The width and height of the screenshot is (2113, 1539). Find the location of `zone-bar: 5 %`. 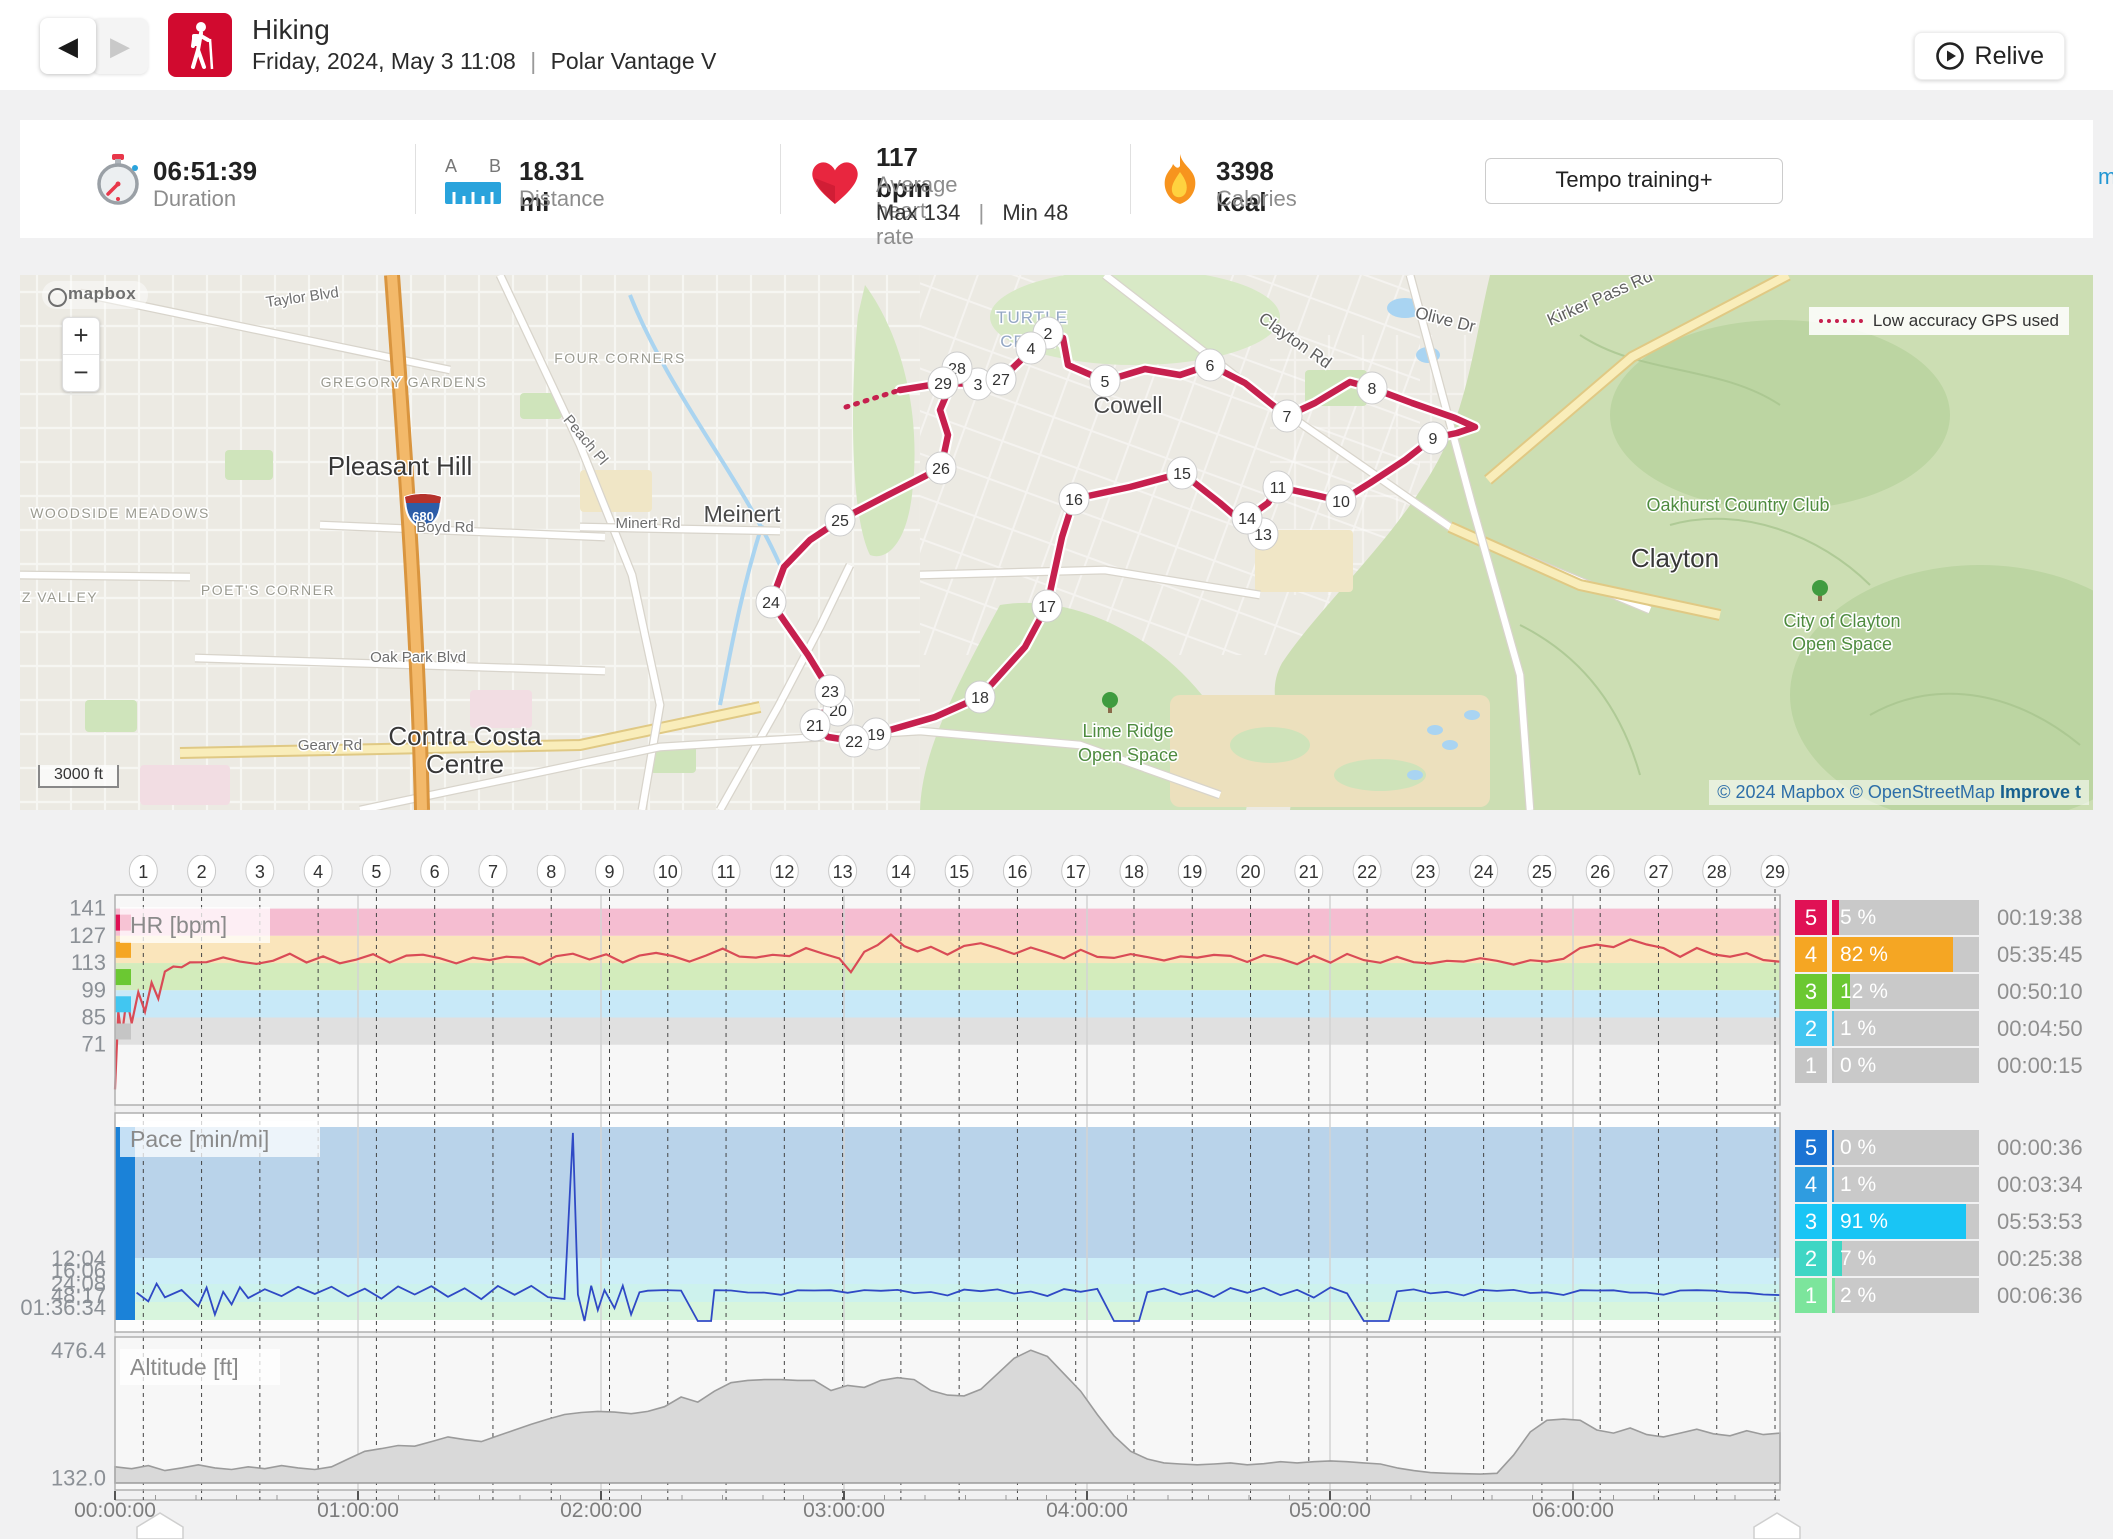

zone-bar: 5 % is located at coordinates (1905, 917).